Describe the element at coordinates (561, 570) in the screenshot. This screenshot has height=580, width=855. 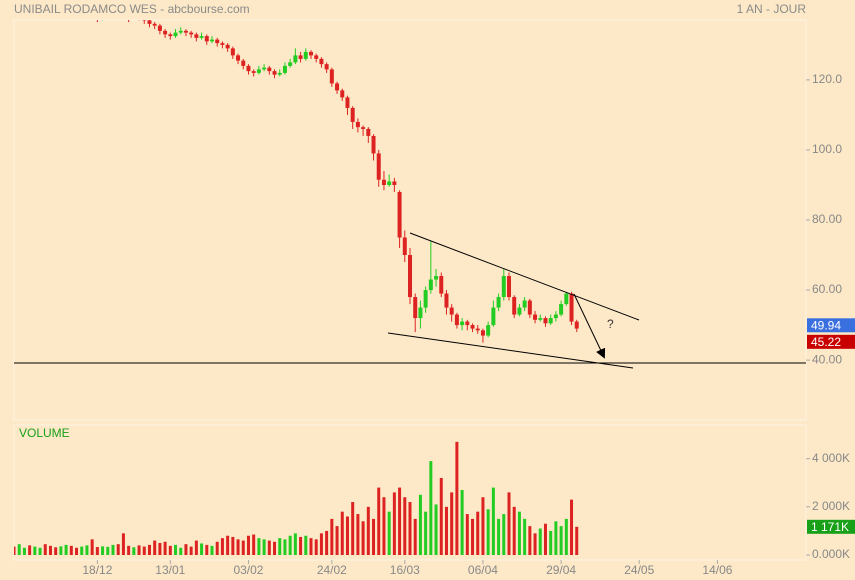
I see `x-tick-label: 29/04` at that location.